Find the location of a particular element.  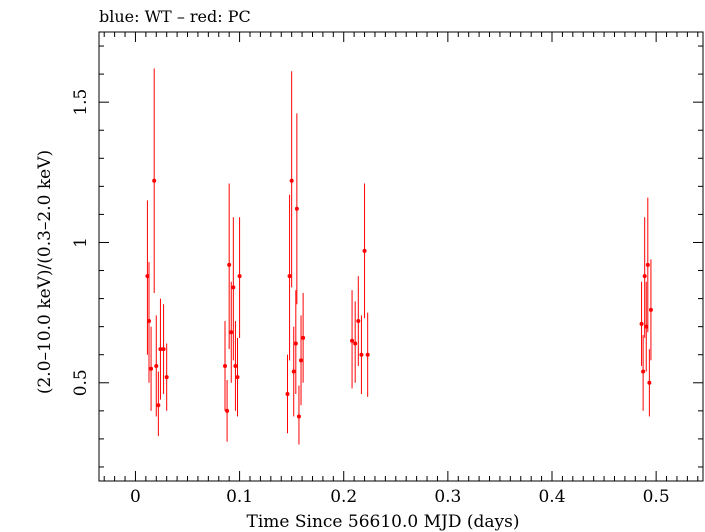

y-axis-label: (2.0–10.0 keV)/(0.3–2.0 keV) is located at coordinates (45, 272).